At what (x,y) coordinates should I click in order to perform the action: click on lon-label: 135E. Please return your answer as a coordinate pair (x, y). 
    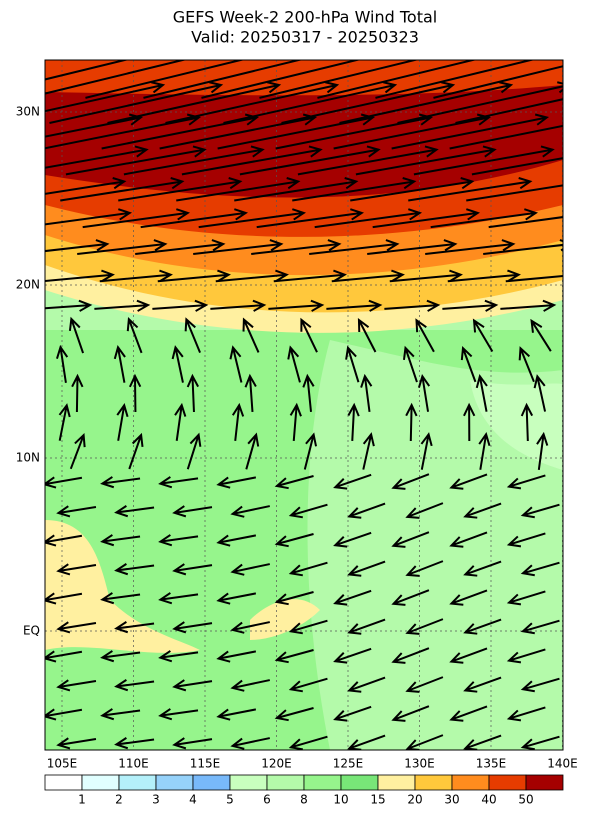
    Looking at the image, I should click on (491, 764).